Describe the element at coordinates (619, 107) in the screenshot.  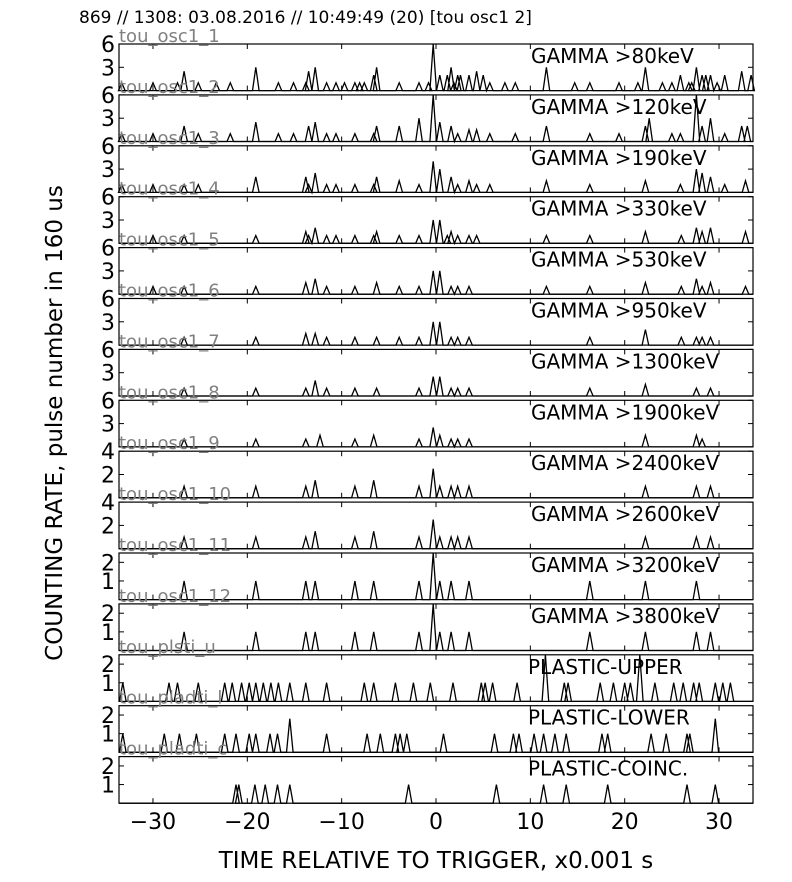
I see `panel-label: GAMMA >120keV` at that location.